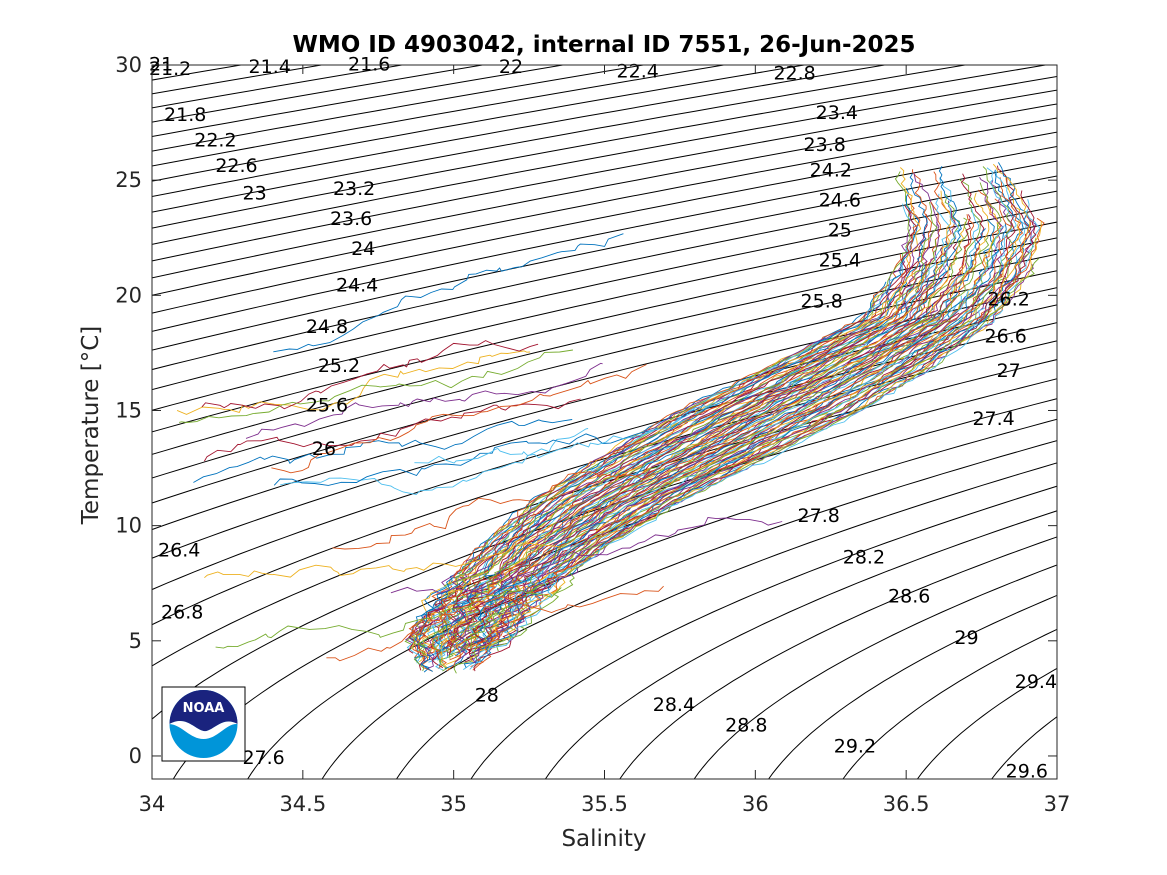 The height and width of the screenshot is (875, 1167). What do you see at coordinates (966, 638) in the screenshot?
I see `density-contour-label: 29` at bounding box center [966, 638].